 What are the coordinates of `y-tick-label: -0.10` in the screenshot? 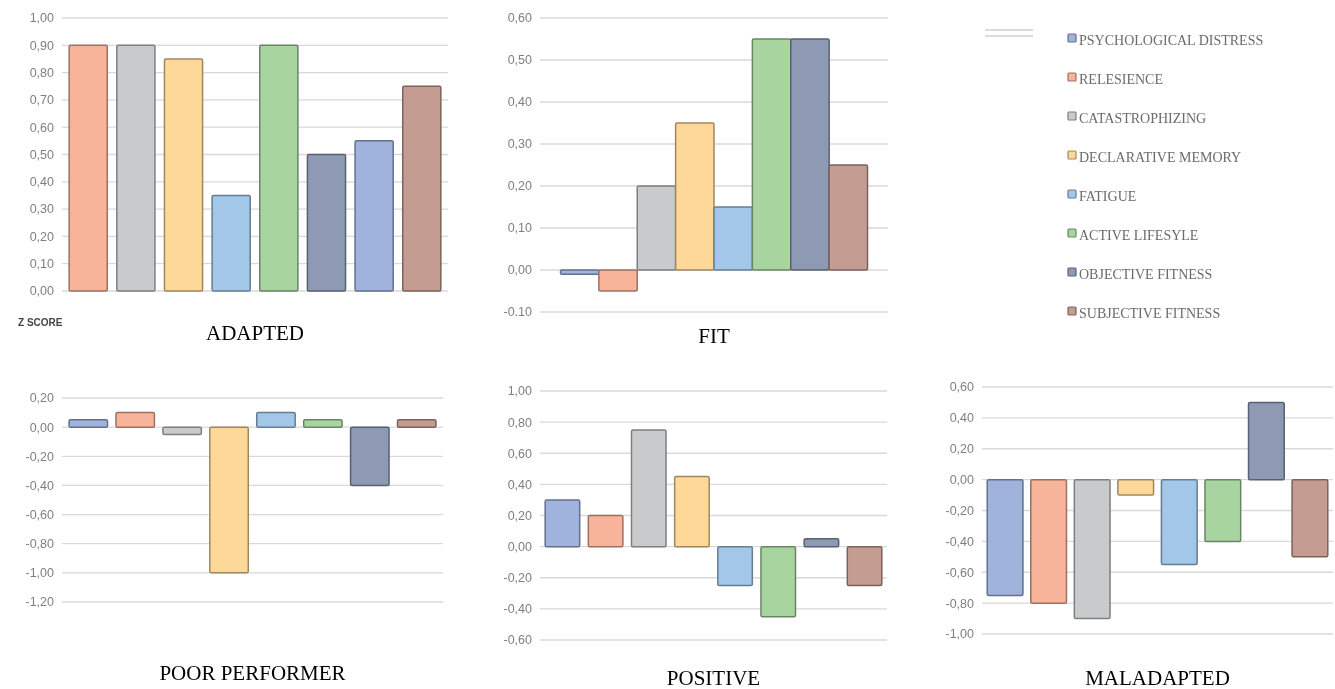 It's located at (518, 312).